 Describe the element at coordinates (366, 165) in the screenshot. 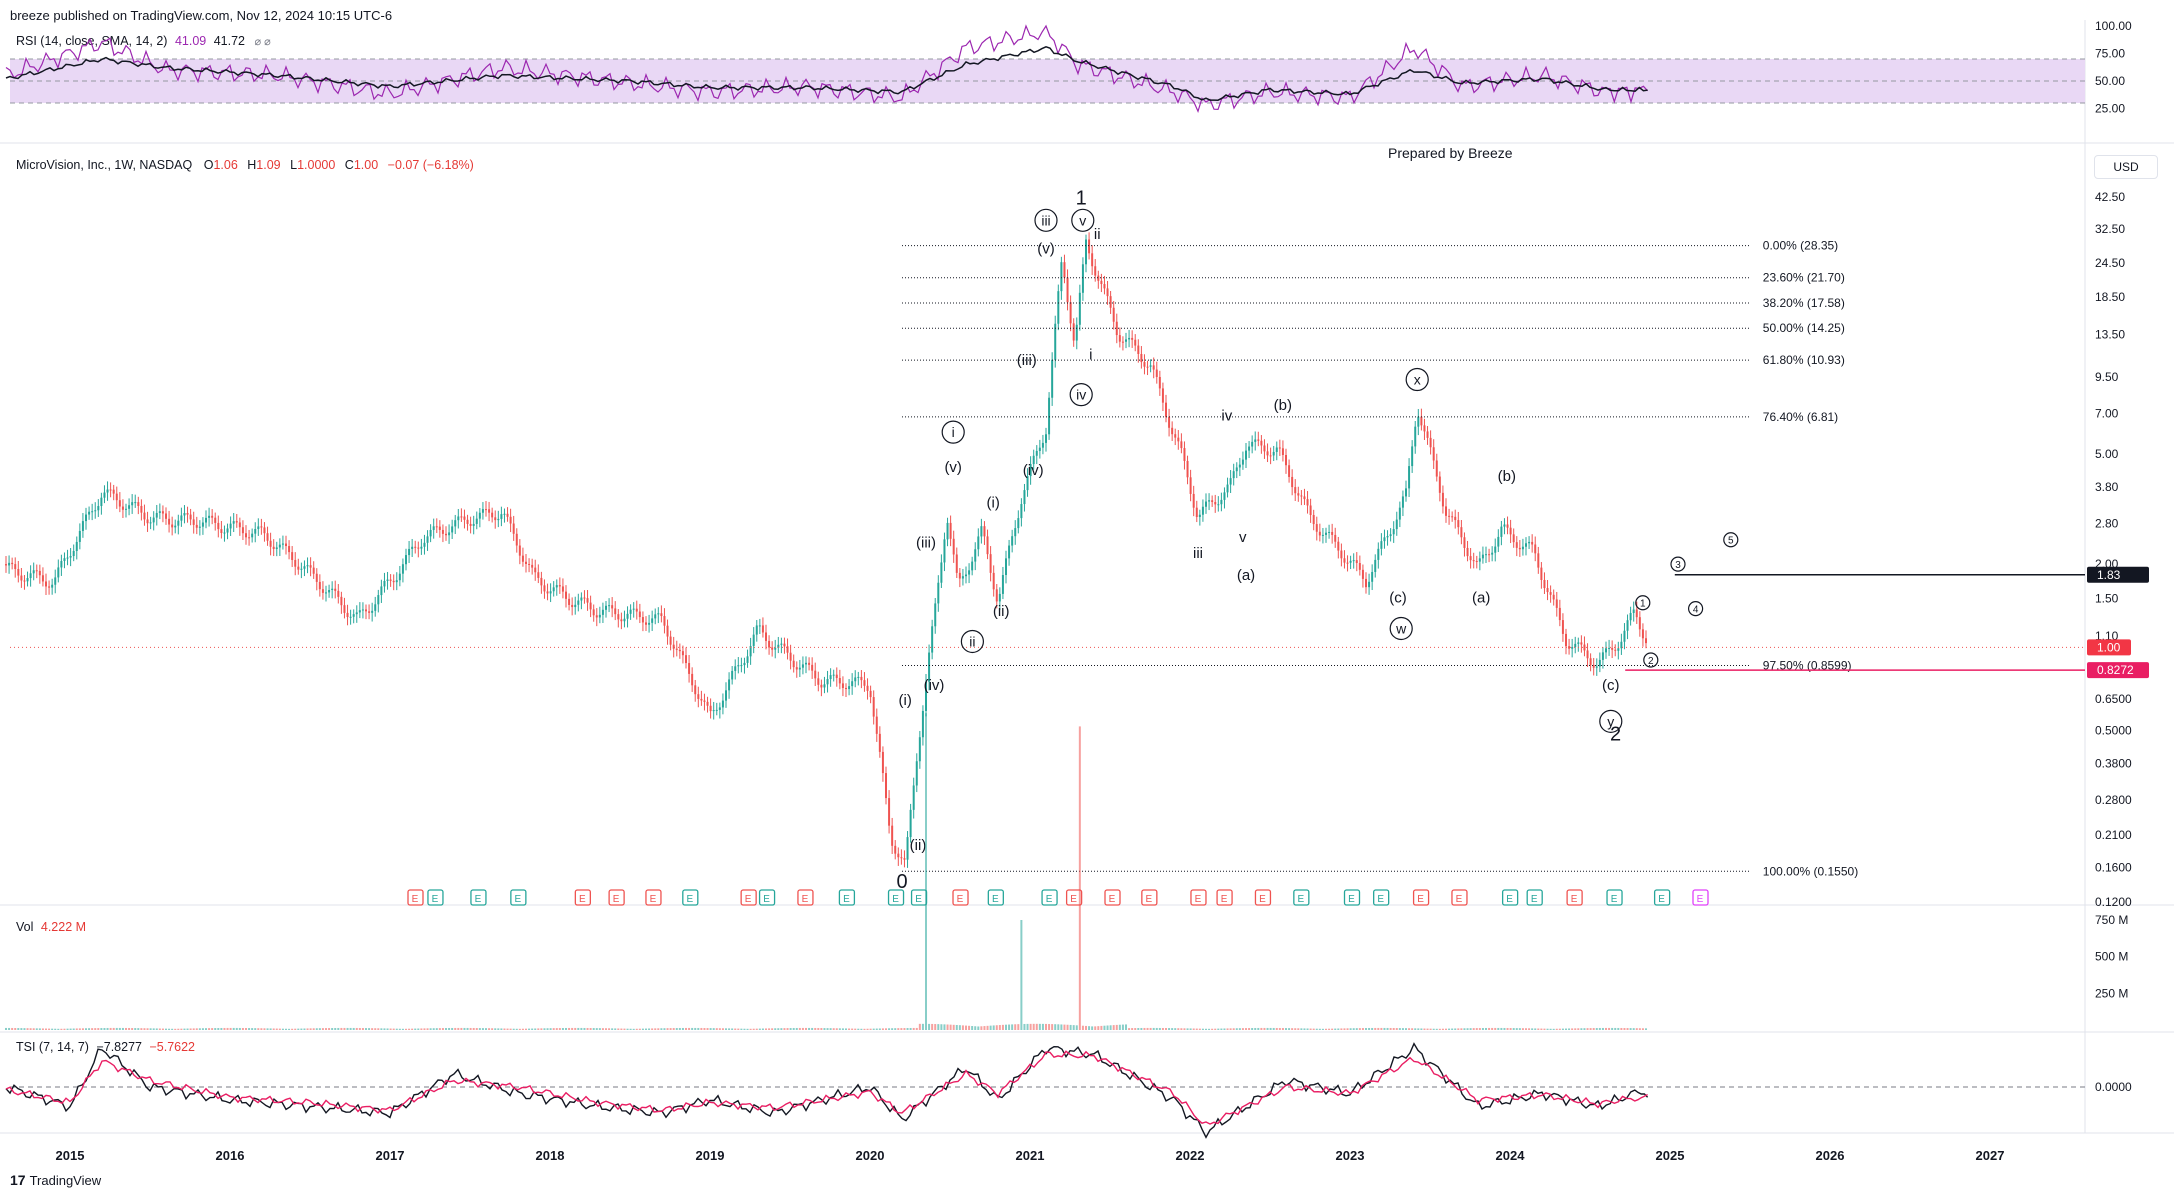

I see `close-value: 1.00` at that location.